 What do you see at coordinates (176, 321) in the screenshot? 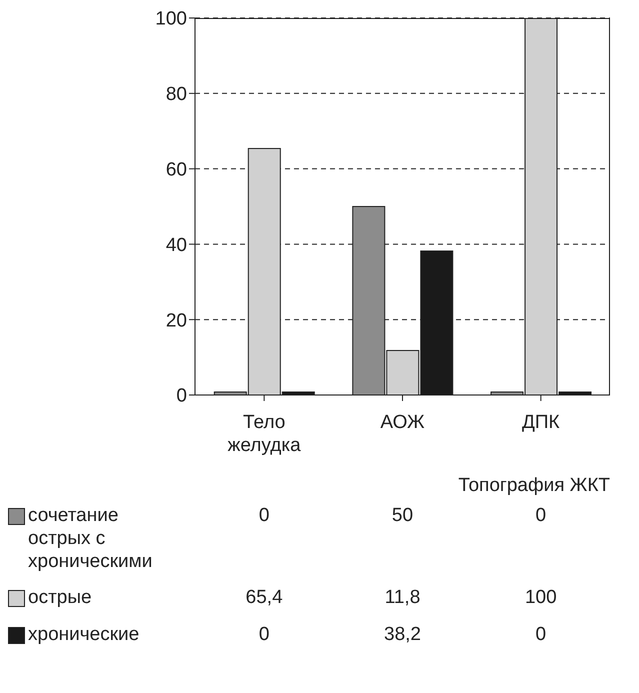
I see `y-tick-label: 20` at bounding box center [176, 321].